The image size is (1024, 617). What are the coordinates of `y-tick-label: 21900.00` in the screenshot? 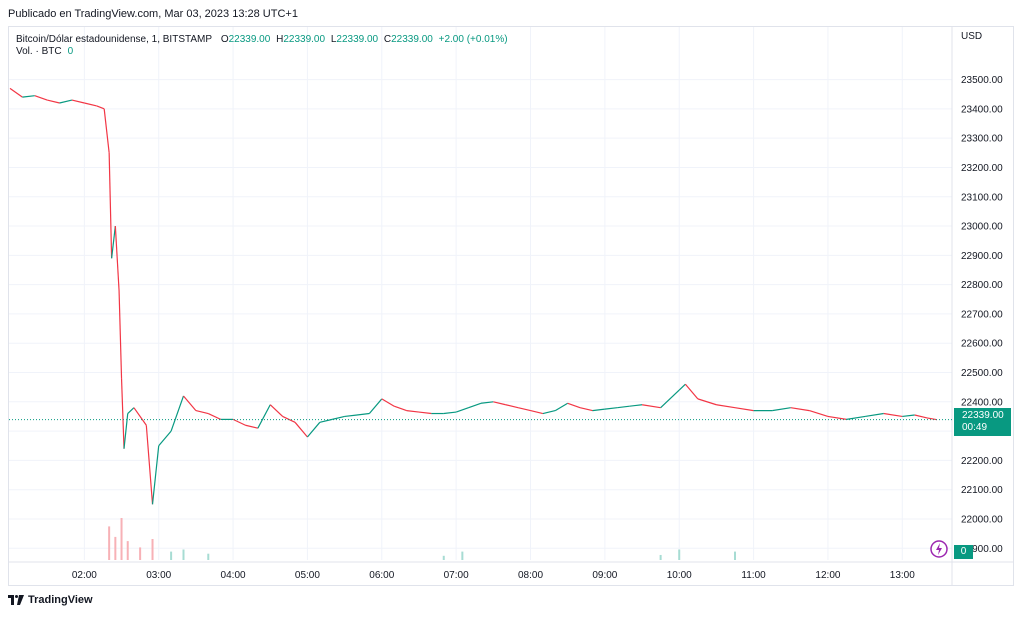 It's located at (982, 549).